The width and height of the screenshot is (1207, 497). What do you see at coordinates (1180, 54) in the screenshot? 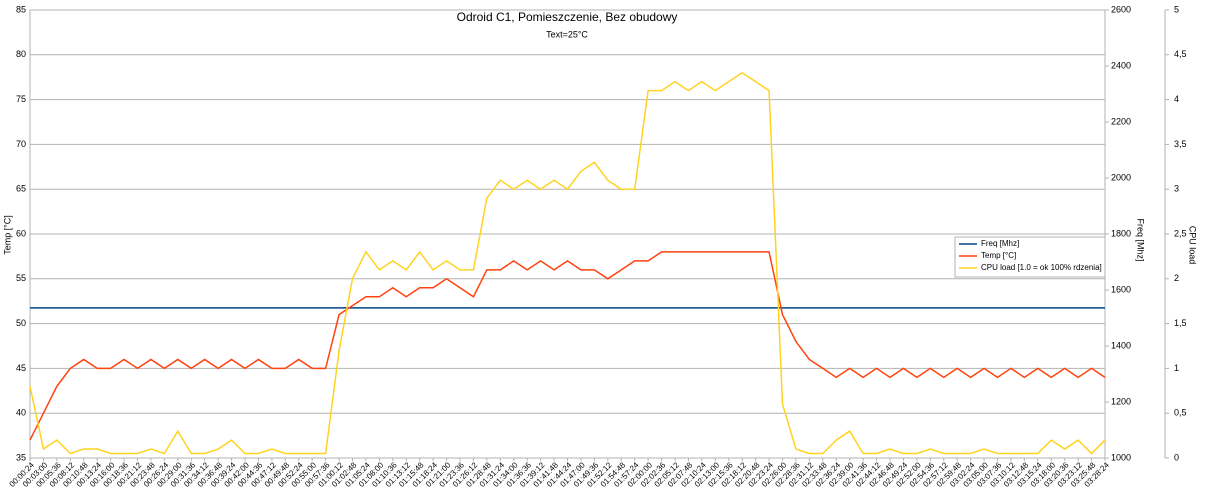
I see `y3-tick-label: 4,5` at bounding box center [1180, 54].